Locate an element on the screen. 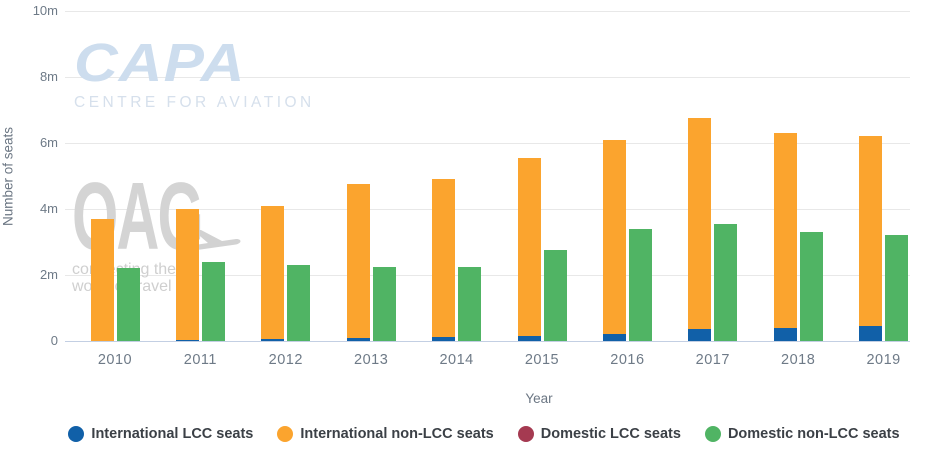  legend-label: International non-LCC seats is located at coordinates (397, 434).